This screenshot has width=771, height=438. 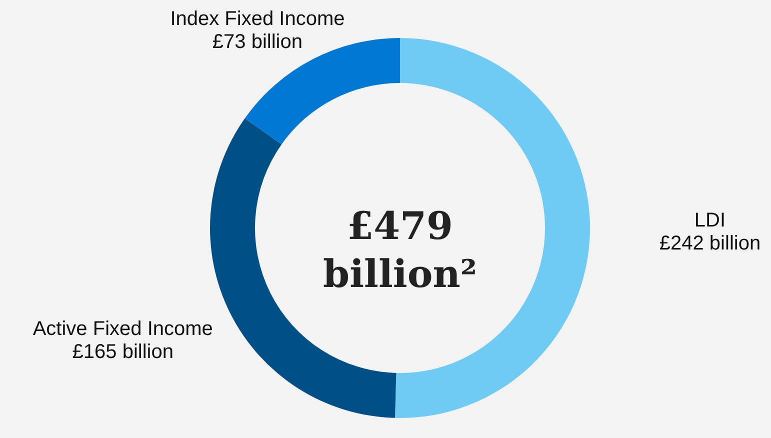 What do you see at coordinates (710, 243) in the screenshot?
I see `data-label: £242 billion` at bounding box center [710, 243].